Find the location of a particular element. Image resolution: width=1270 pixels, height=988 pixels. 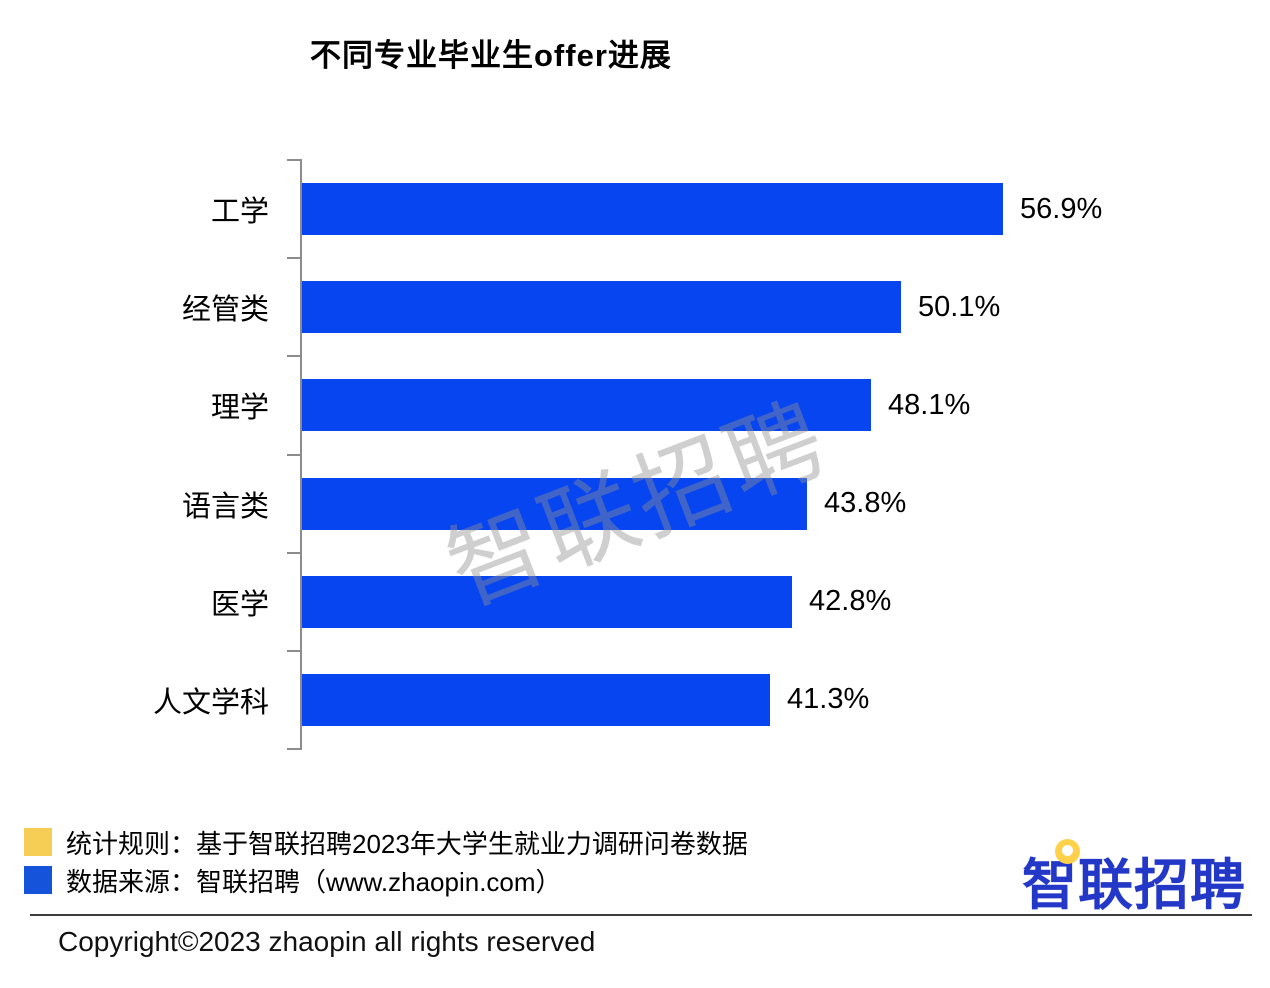

zhaopin-logo: 智联招聘 is located at coordinates (1134, 877).